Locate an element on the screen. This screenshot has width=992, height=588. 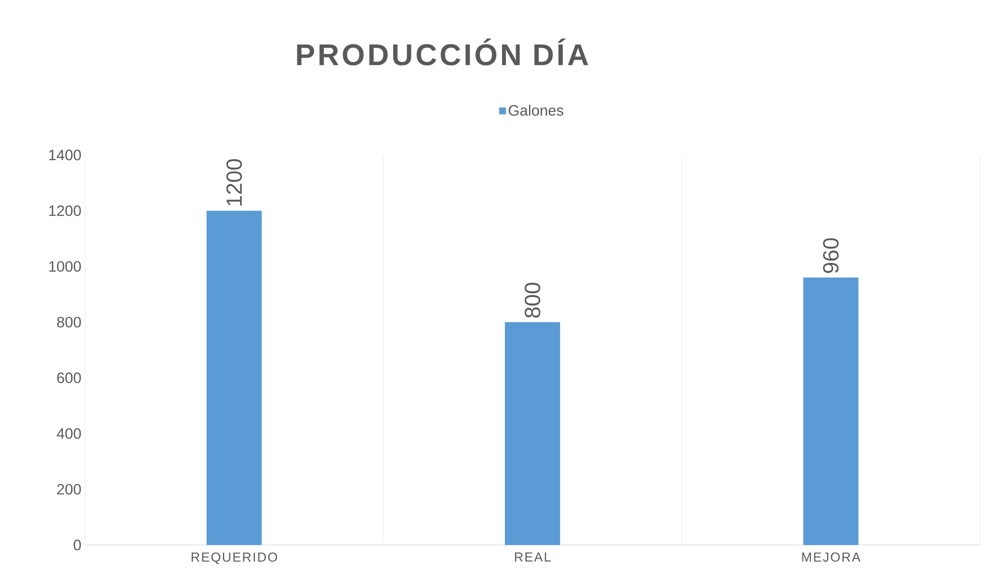
x-tick-label: REQUERIDO is located at coordinates (235, 558).